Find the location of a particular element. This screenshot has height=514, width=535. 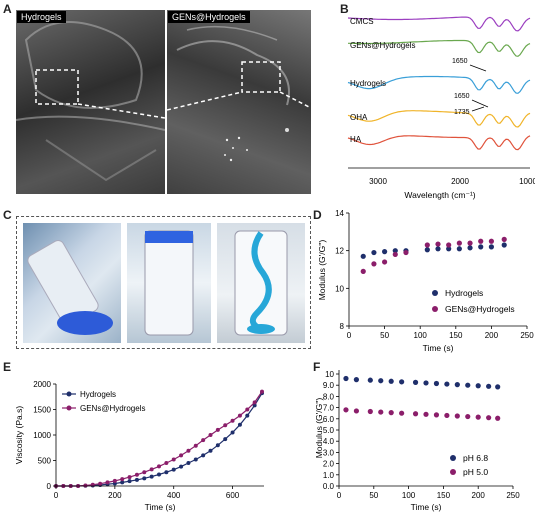

viscosity-xtick-0: 0 is located at coordinates (56, 495).